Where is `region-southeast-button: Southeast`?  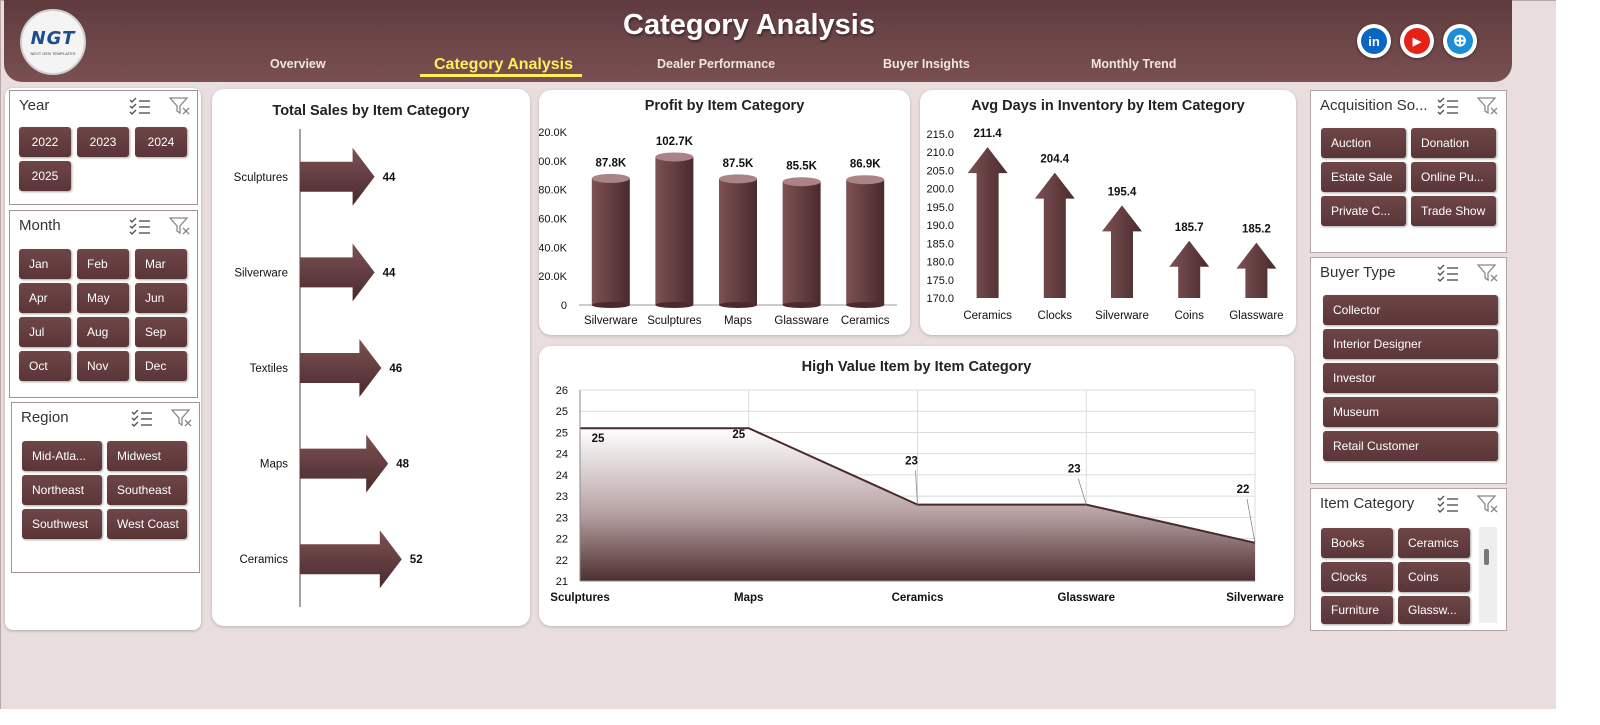
region-southeast-button: Southeast is located at coordinates (147, 490).